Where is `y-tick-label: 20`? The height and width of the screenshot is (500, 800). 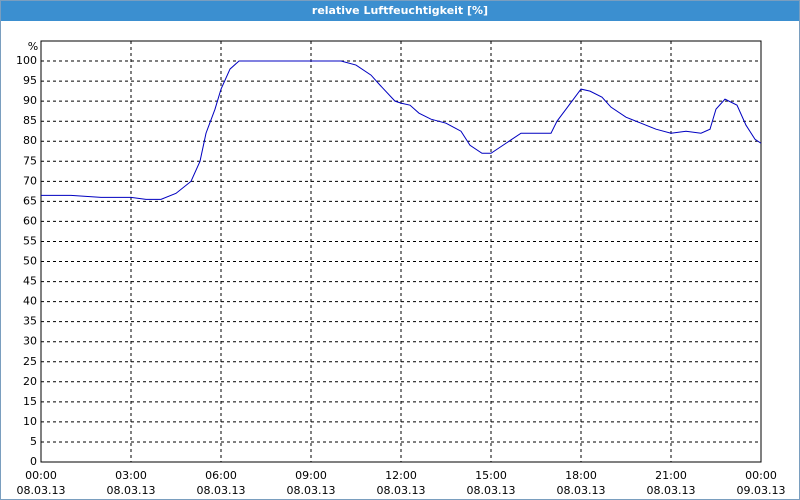
y-tick-label: 20 is located at coordinates (30, 381).